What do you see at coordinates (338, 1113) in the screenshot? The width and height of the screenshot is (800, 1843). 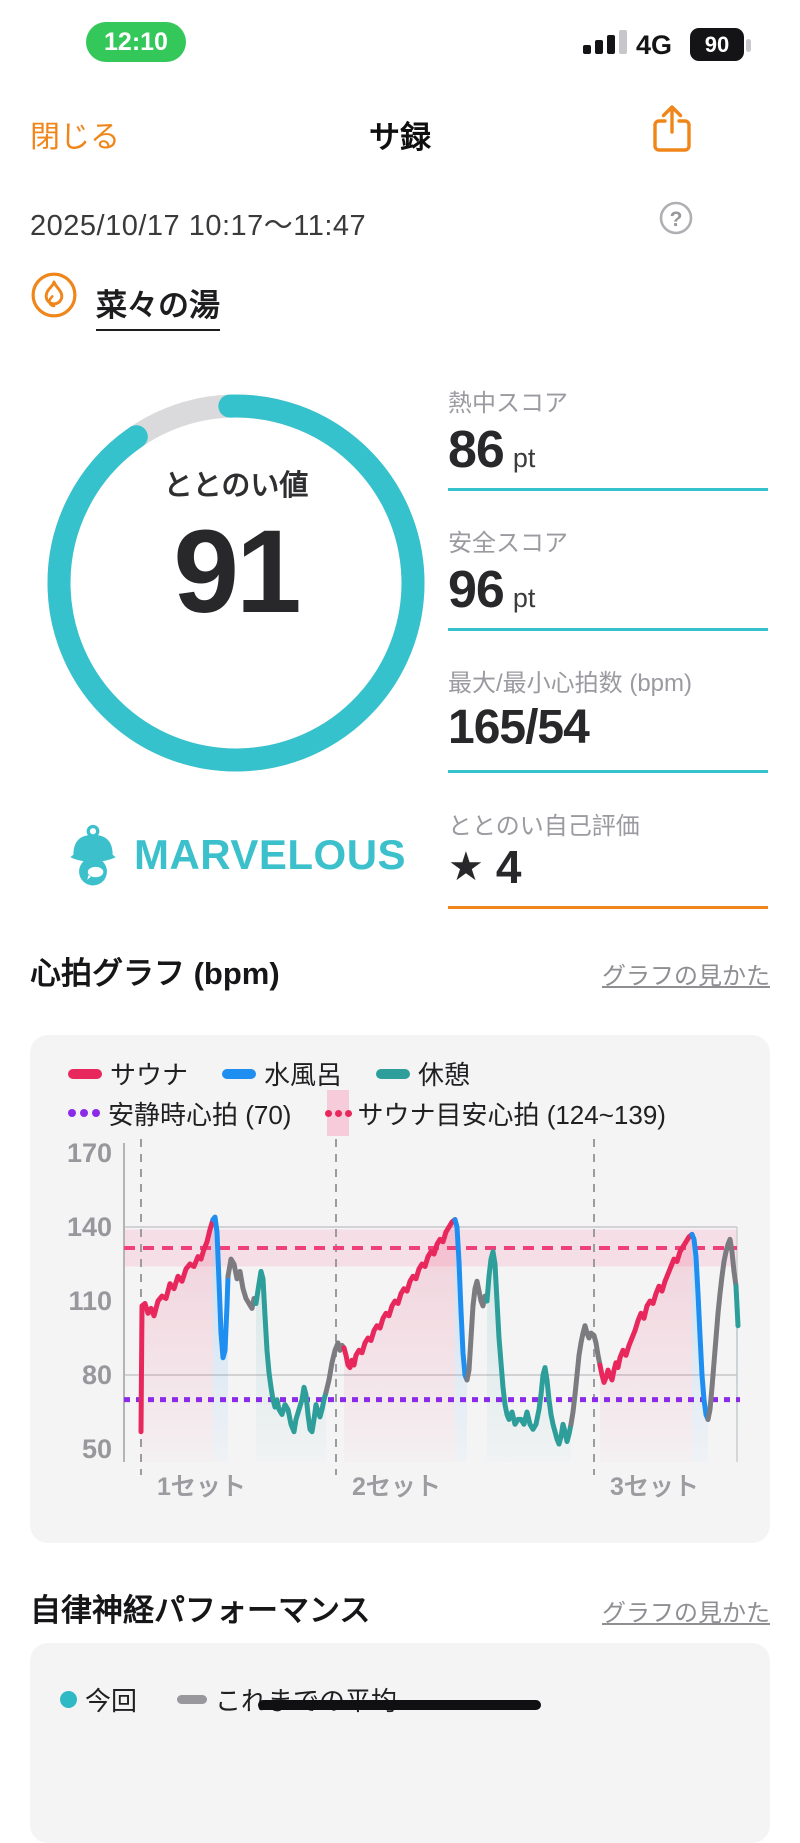 I see `target-band-swatch` at bounding box center [338, 1113].